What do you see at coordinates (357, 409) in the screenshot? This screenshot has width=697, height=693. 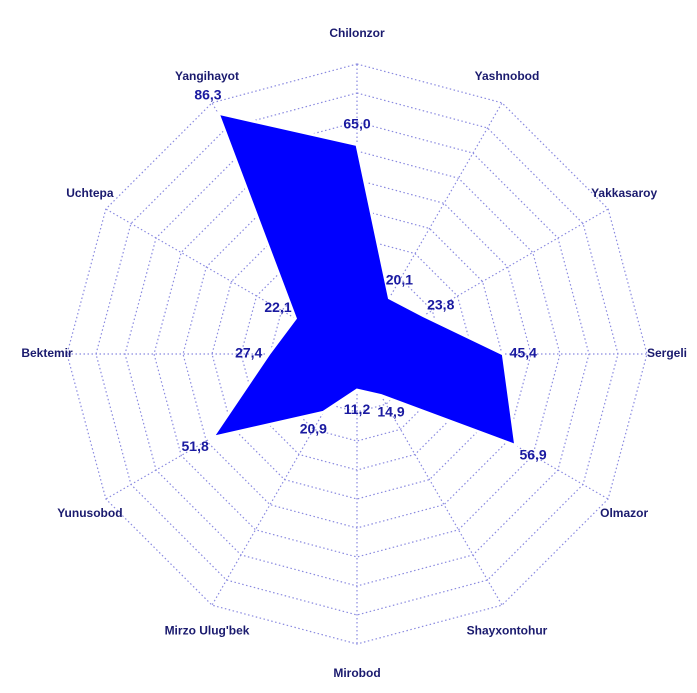 I see `value-label: 11,2` at bounding box center [357, 409].